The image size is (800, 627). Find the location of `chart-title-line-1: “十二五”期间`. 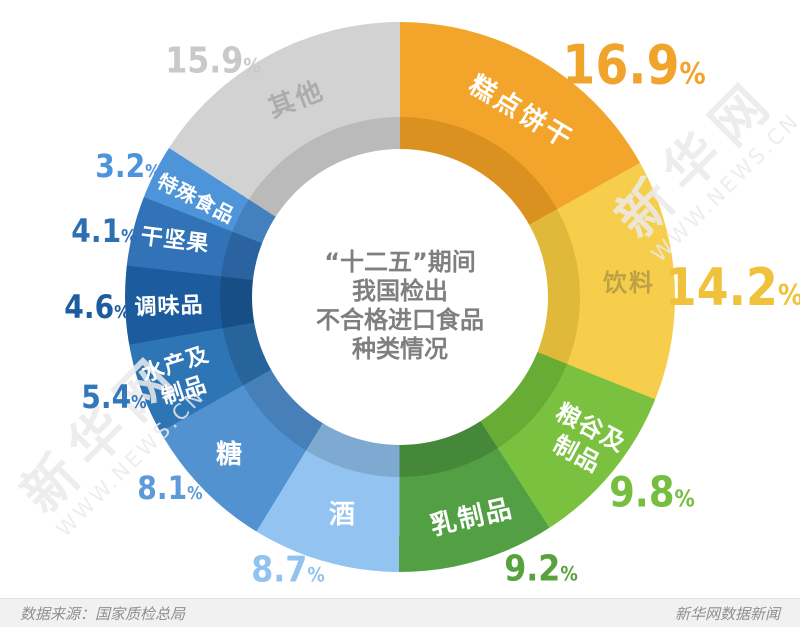

chart-title-line-1: “十二五”期间 is located at coordinates (400, 262).